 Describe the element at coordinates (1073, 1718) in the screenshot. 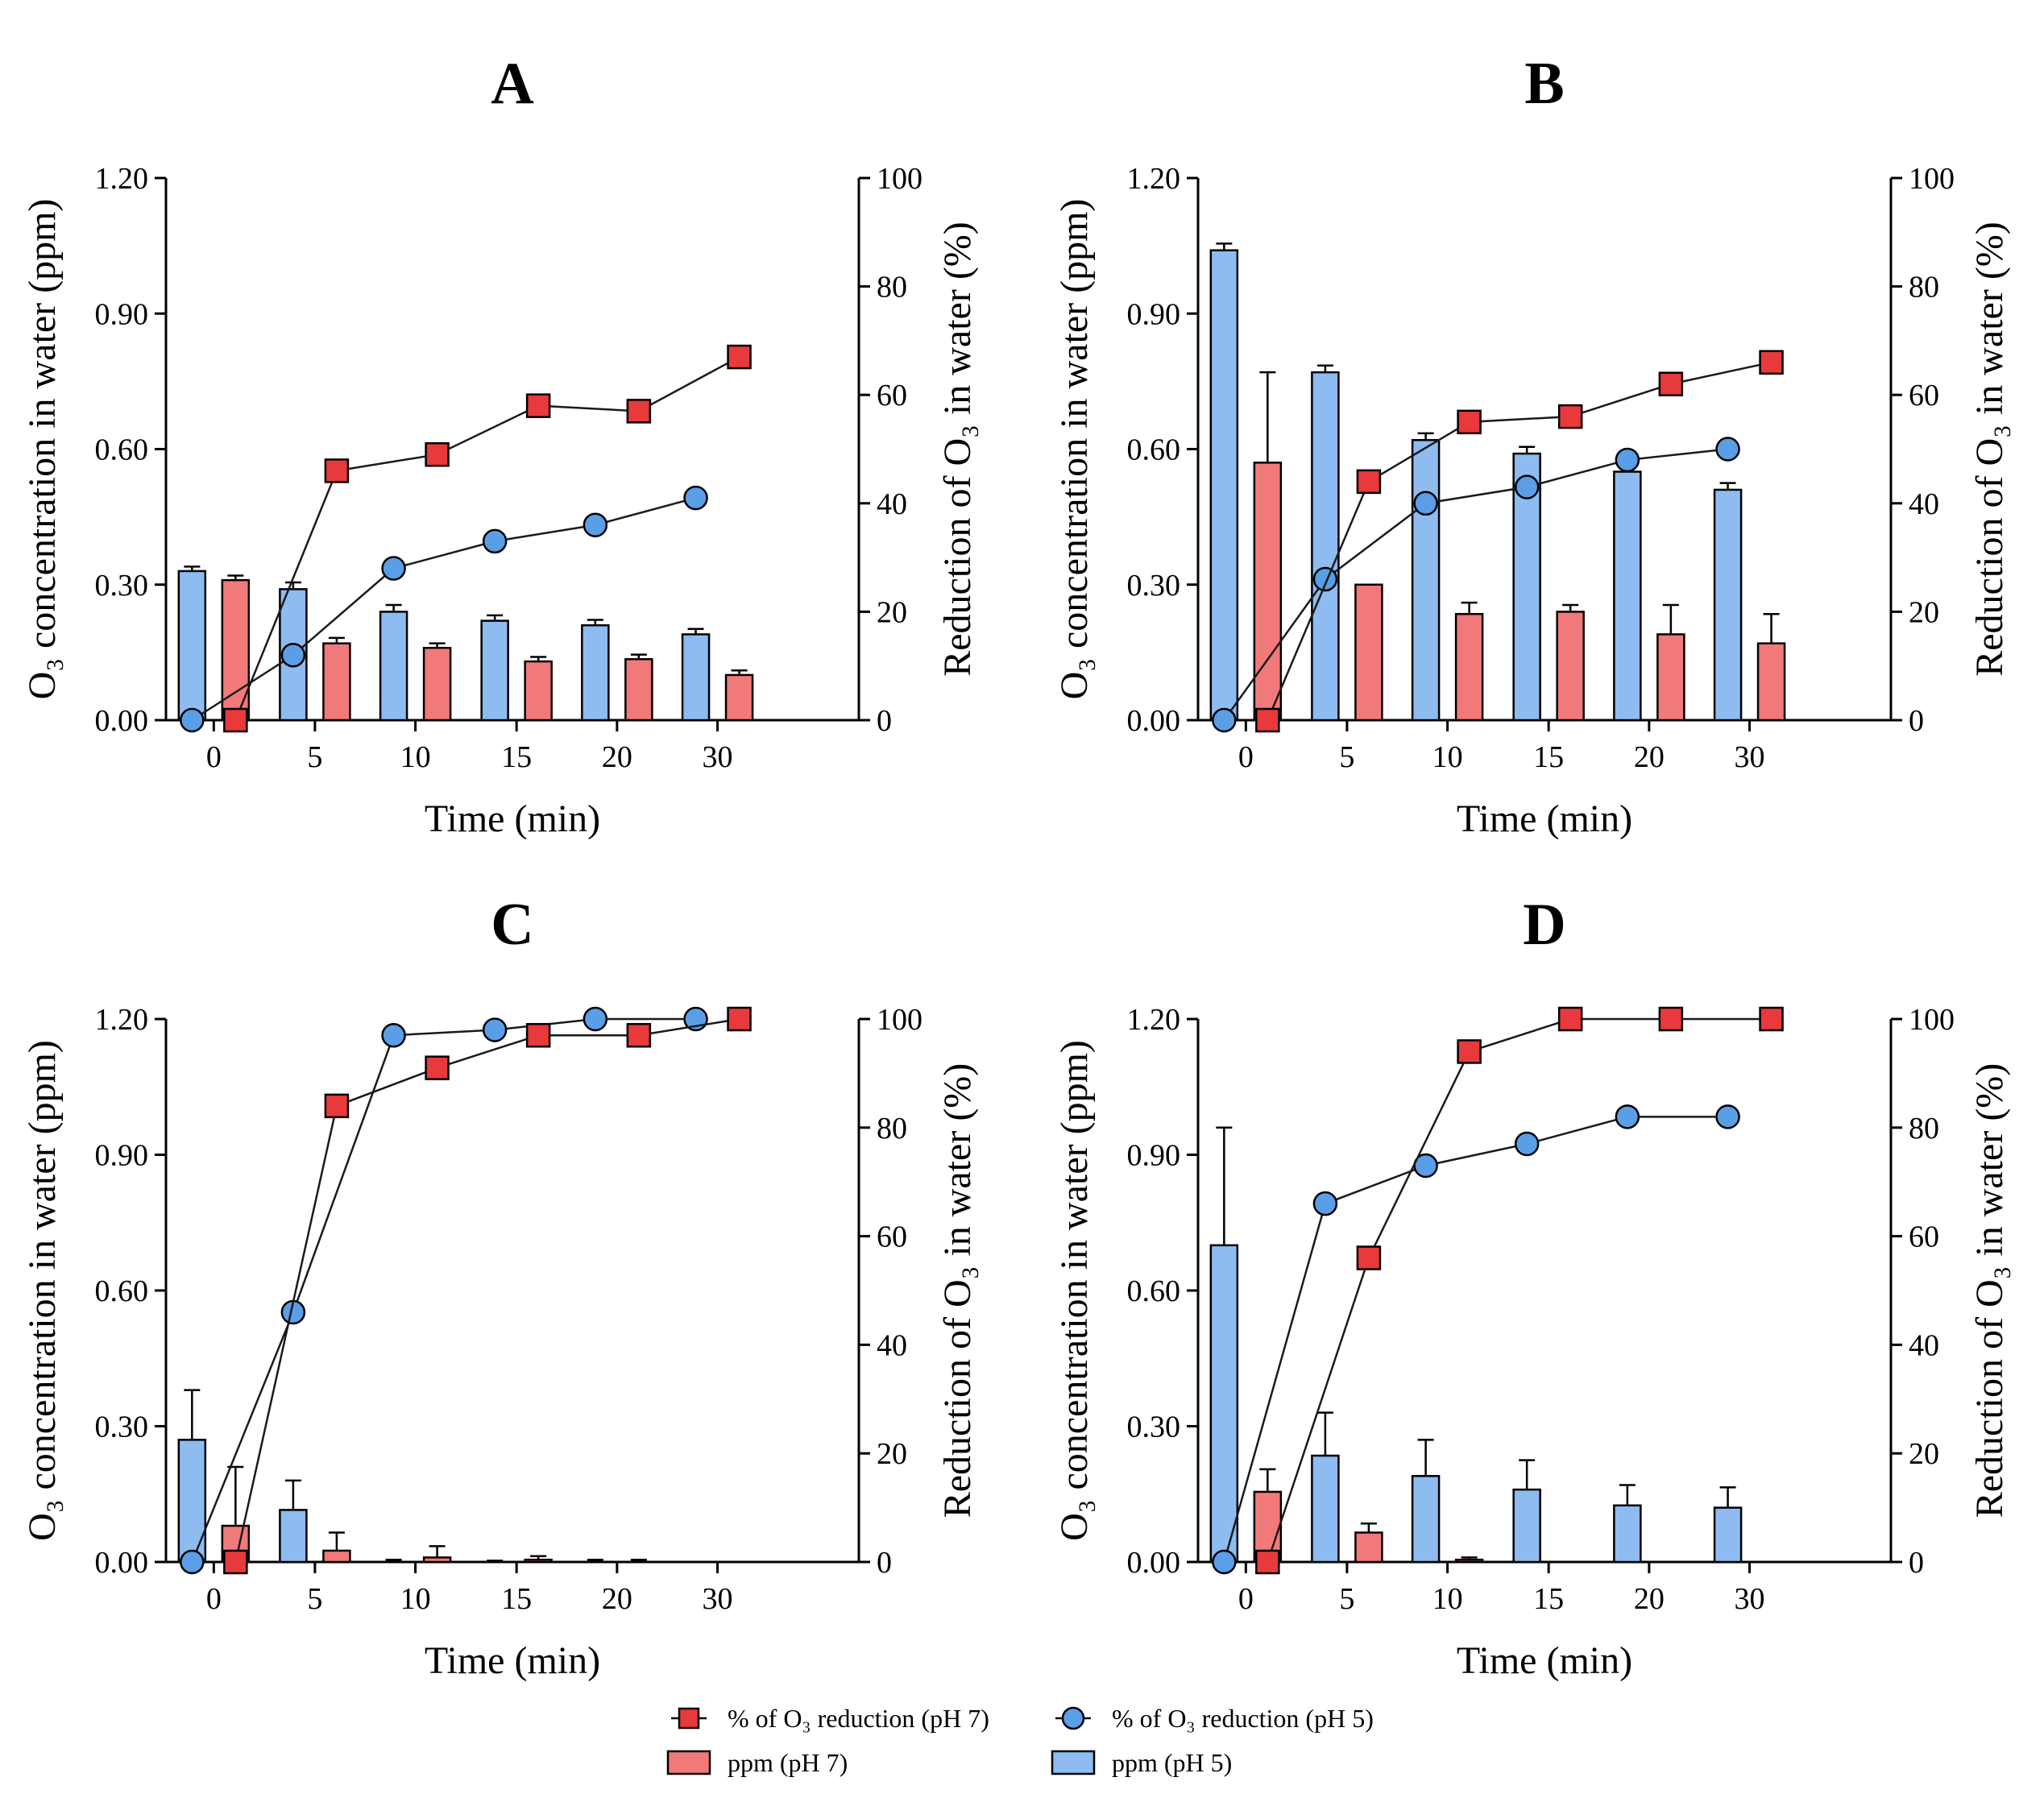

I see `legend-circle-marker` at that location.